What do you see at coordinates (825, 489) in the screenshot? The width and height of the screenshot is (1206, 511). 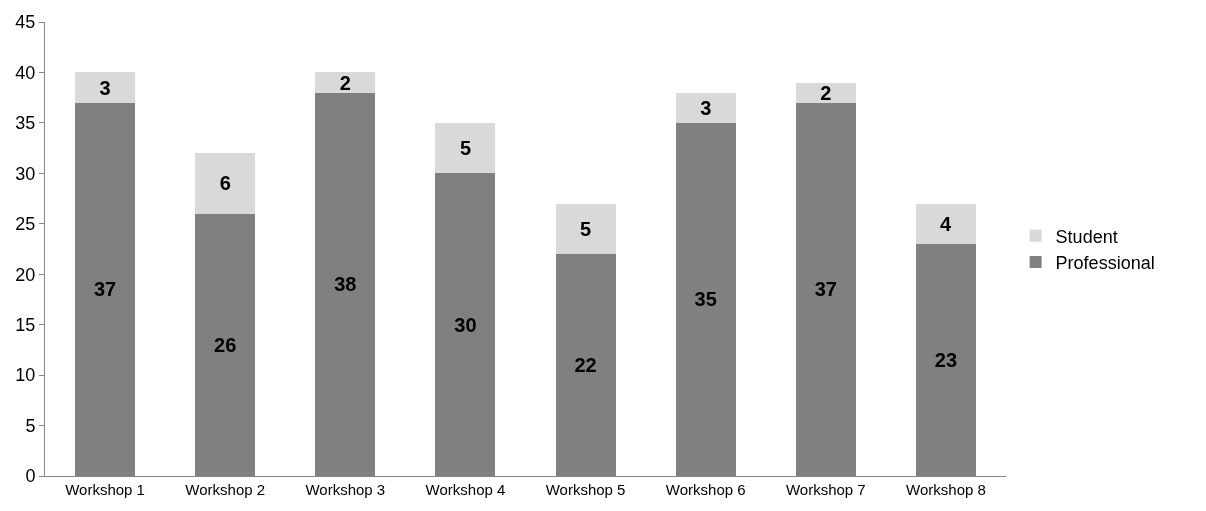 I see `x-tick-label: Workshop 7` at bounding box center [825, 489].